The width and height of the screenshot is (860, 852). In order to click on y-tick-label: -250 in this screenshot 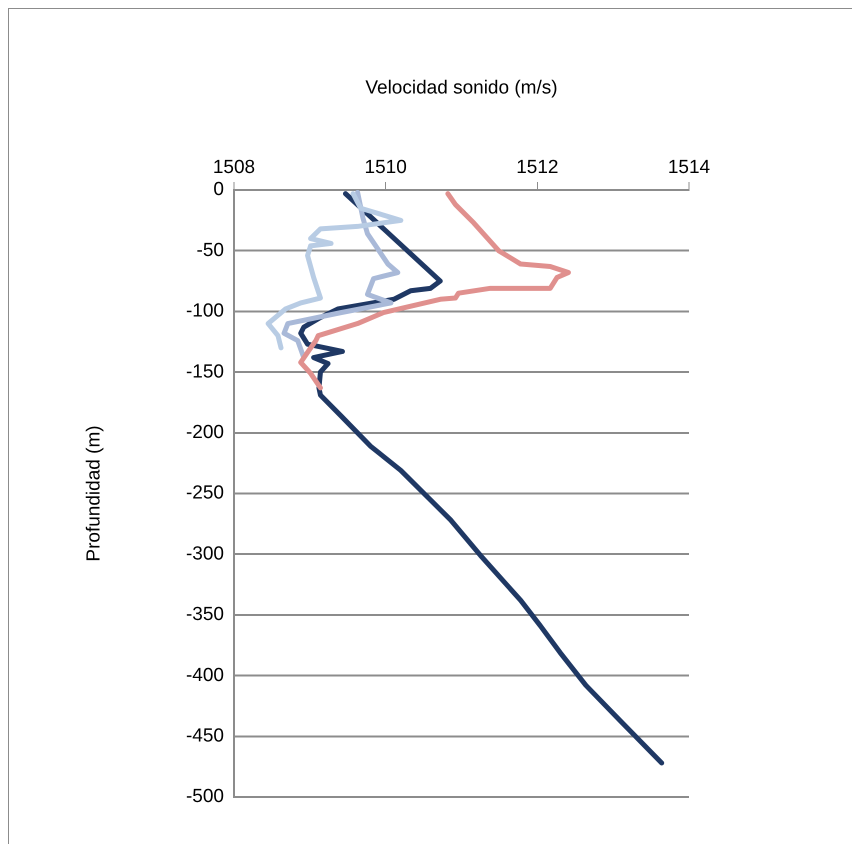, I will do `click(205, 493)`.